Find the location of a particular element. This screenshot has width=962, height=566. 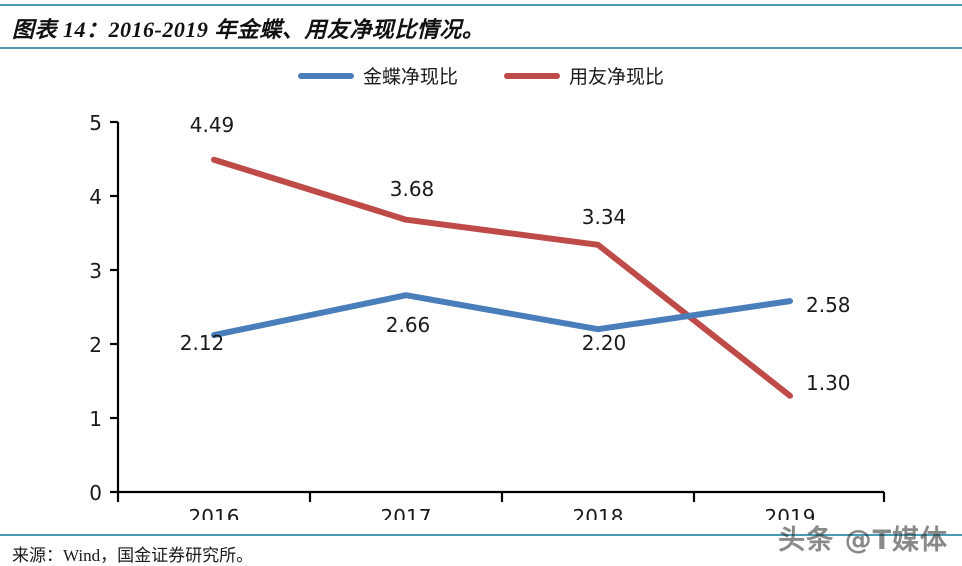

series-line-kingdee is located at coordinates (502, 315).